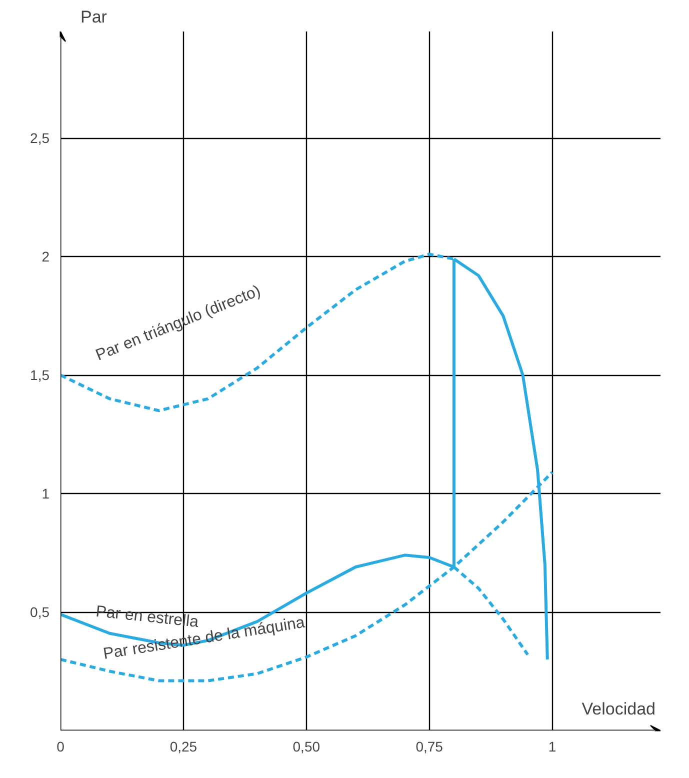 This screenshot has height=778, width=689. Describe the element at coordinates (184, 746) in the screenshot. I see `x-tick-label: 0,25` at that location.